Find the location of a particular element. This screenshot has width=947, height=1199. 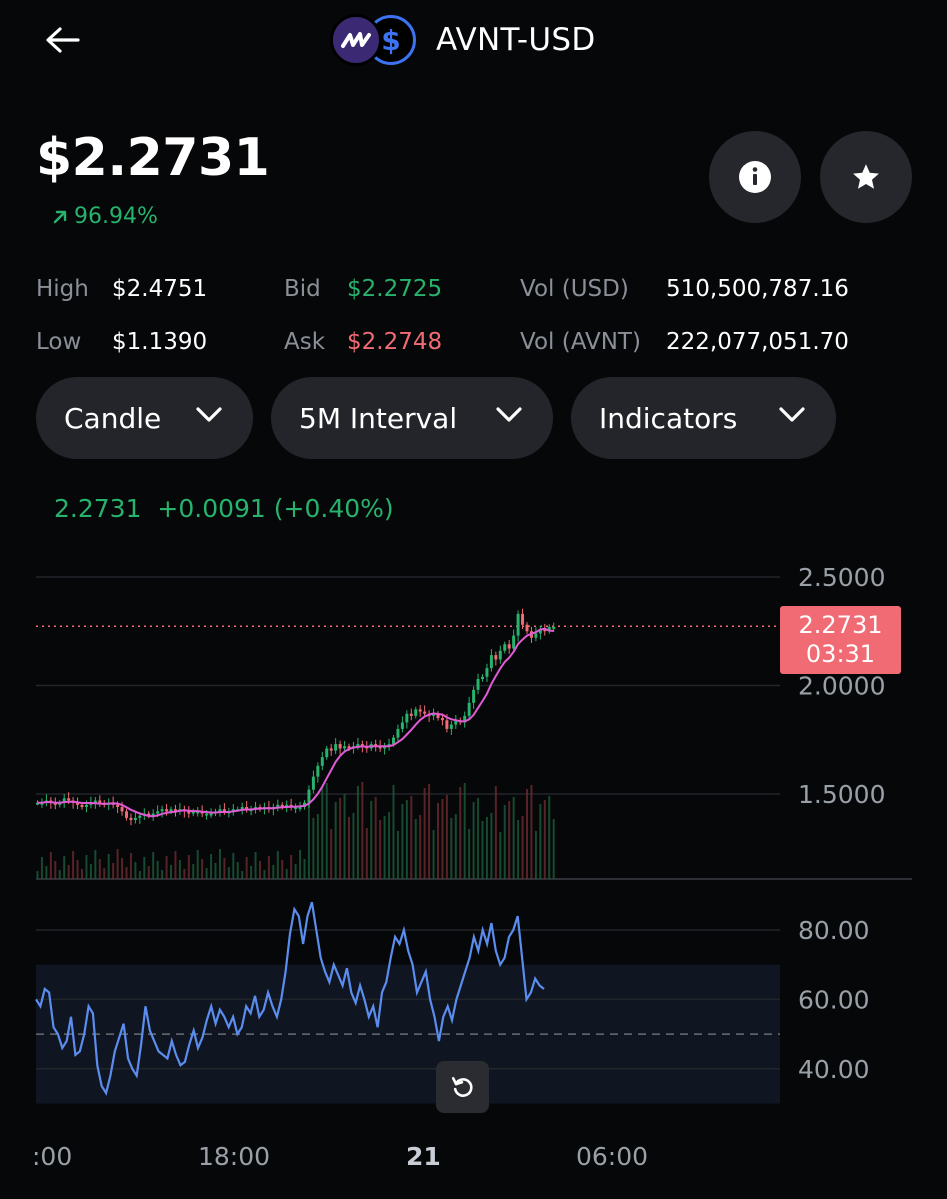

indicators-dropdown: Indicators is located at coordinates (703, 418).